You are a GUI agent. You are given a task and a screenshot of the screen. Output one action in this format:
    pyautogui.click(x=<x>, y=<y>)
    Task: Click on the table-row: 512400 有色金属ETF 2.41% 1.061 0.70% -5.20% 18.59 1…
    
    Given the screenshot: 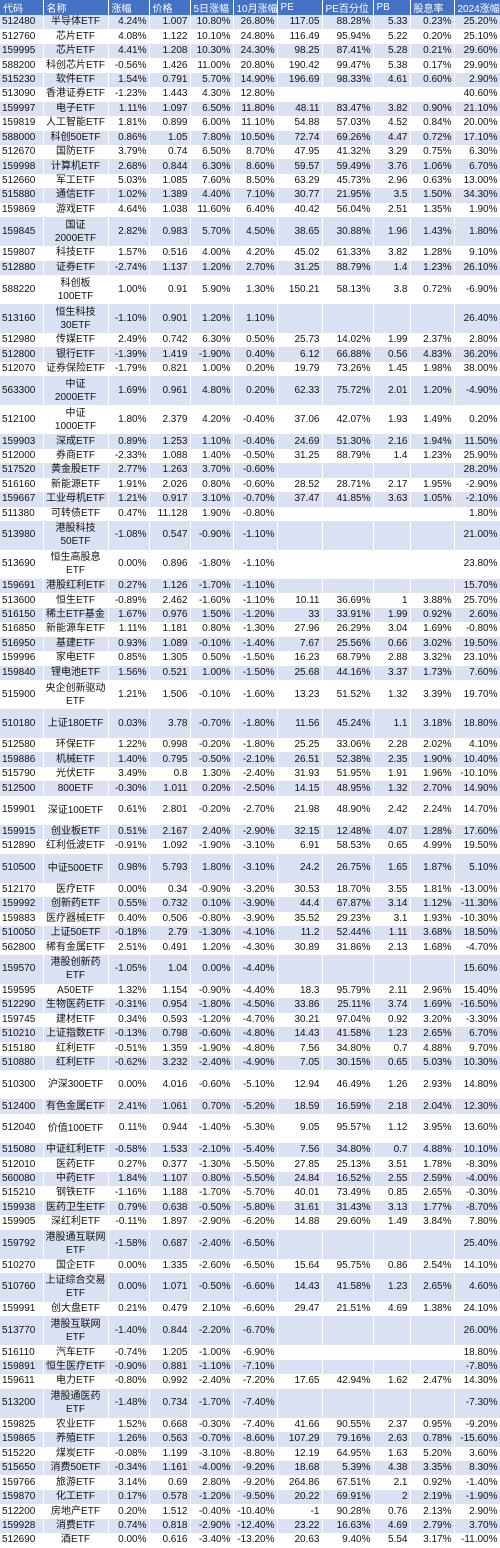 What is the action you would take?
    pyautogui.click(x=250, y=1106)
    